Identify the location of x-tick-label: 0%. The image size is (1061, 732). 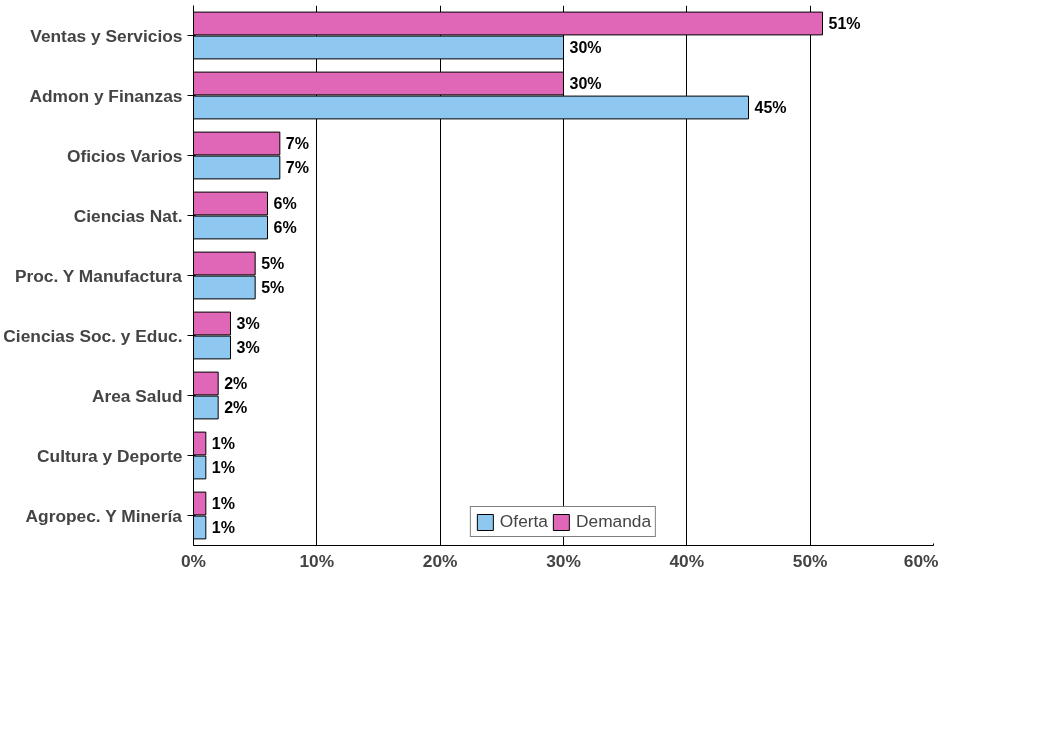
(193, 560).